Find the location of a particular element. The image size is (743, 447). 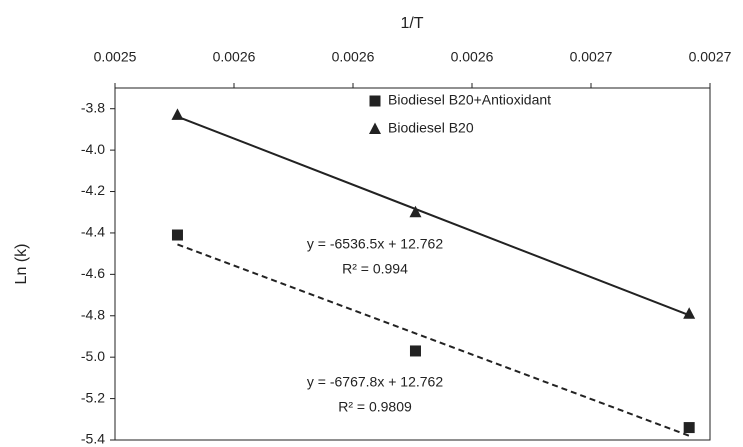

y-tick-label: -4.0 is located at coordinates (93, 149).